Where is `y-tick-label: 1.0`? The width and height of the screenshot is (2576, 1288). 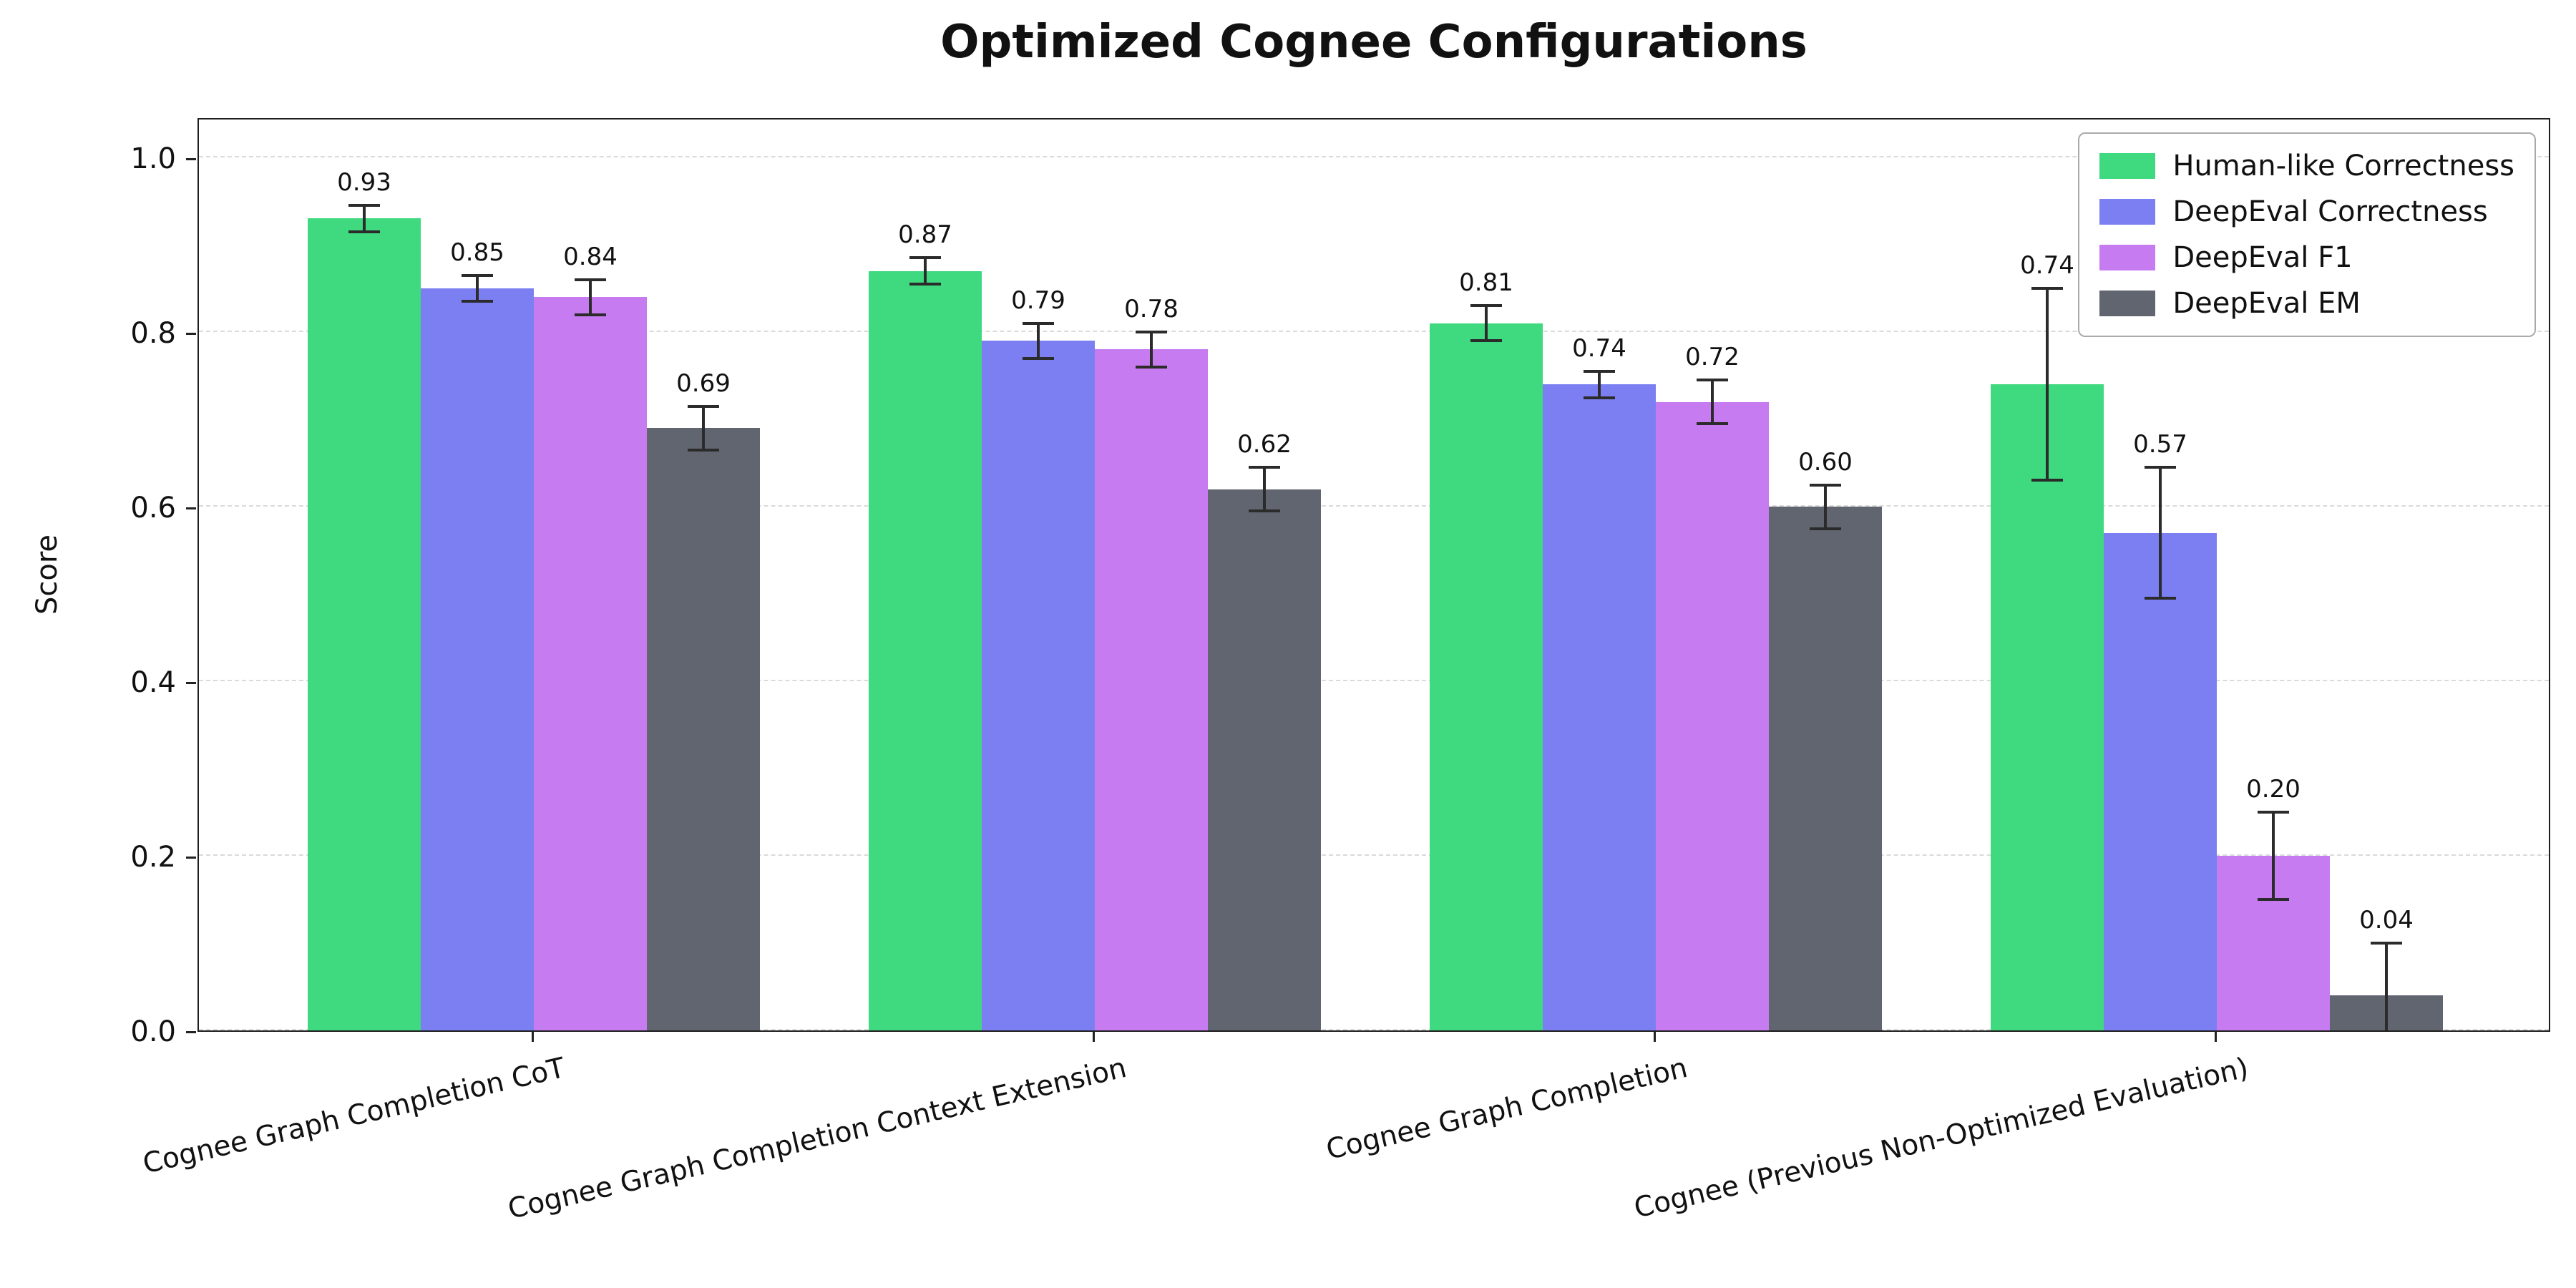
y-tick-label: 1.0 is located at coordinates (153, 158).